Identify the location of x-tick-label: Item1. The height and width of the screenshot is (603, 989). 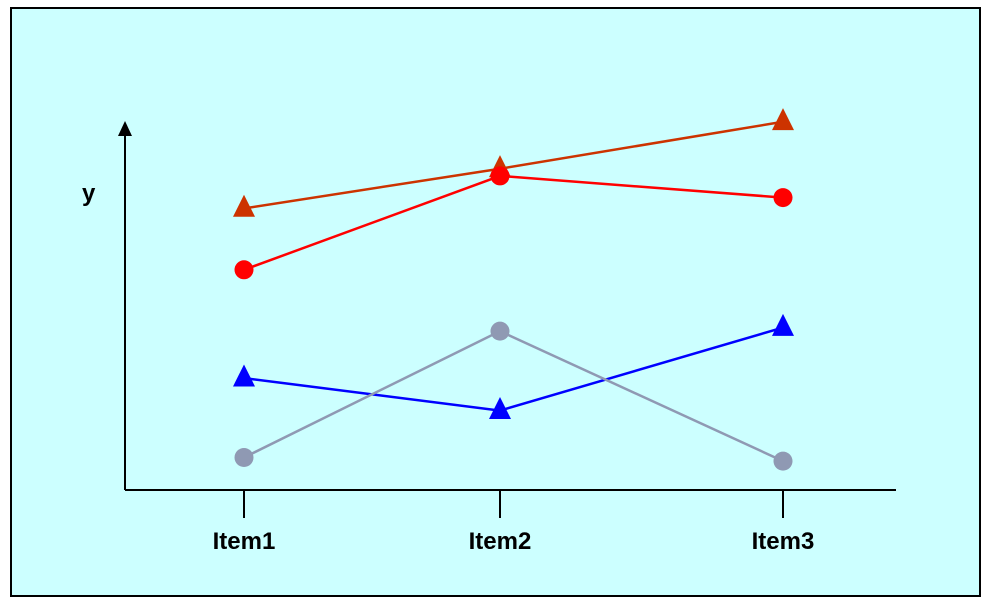
(244, 541).